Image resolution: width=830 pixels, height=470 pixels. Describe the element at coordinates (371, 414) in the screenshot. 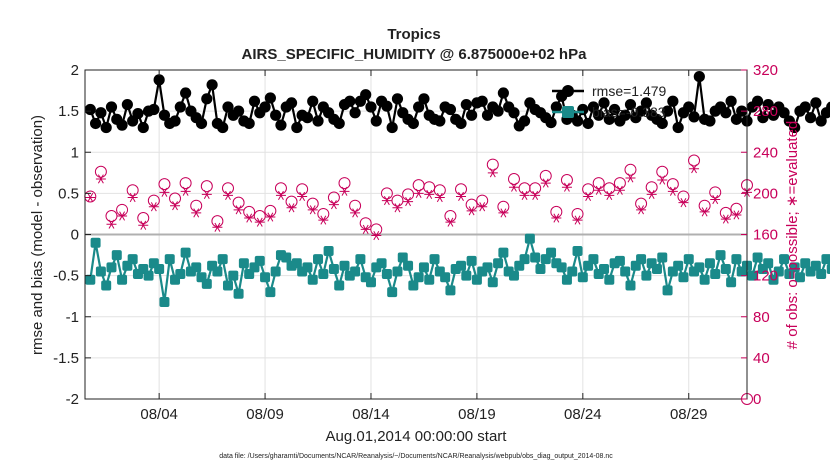

I see `x-tick-label-2: 08/14` at that location.